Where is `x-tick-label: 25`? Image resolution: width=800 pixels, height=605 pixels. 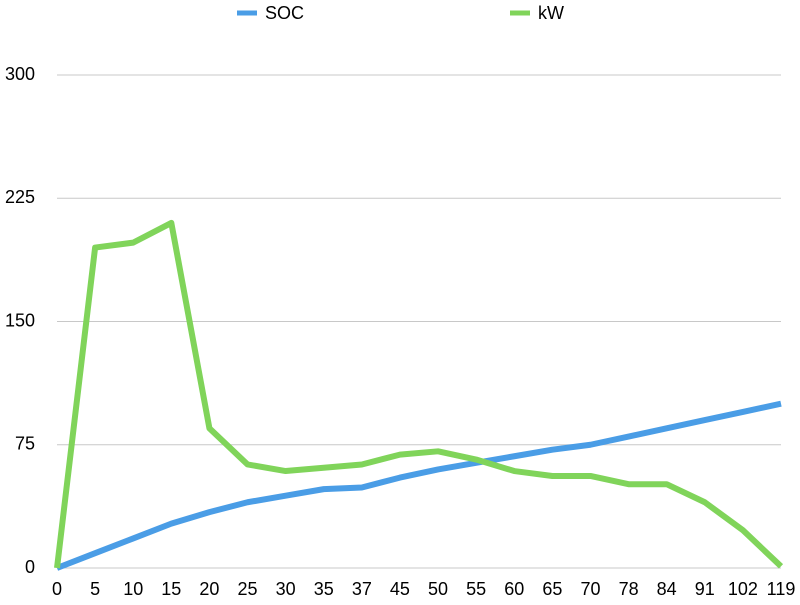 x-tick-label: 25 is located at coordinates (248, 589).